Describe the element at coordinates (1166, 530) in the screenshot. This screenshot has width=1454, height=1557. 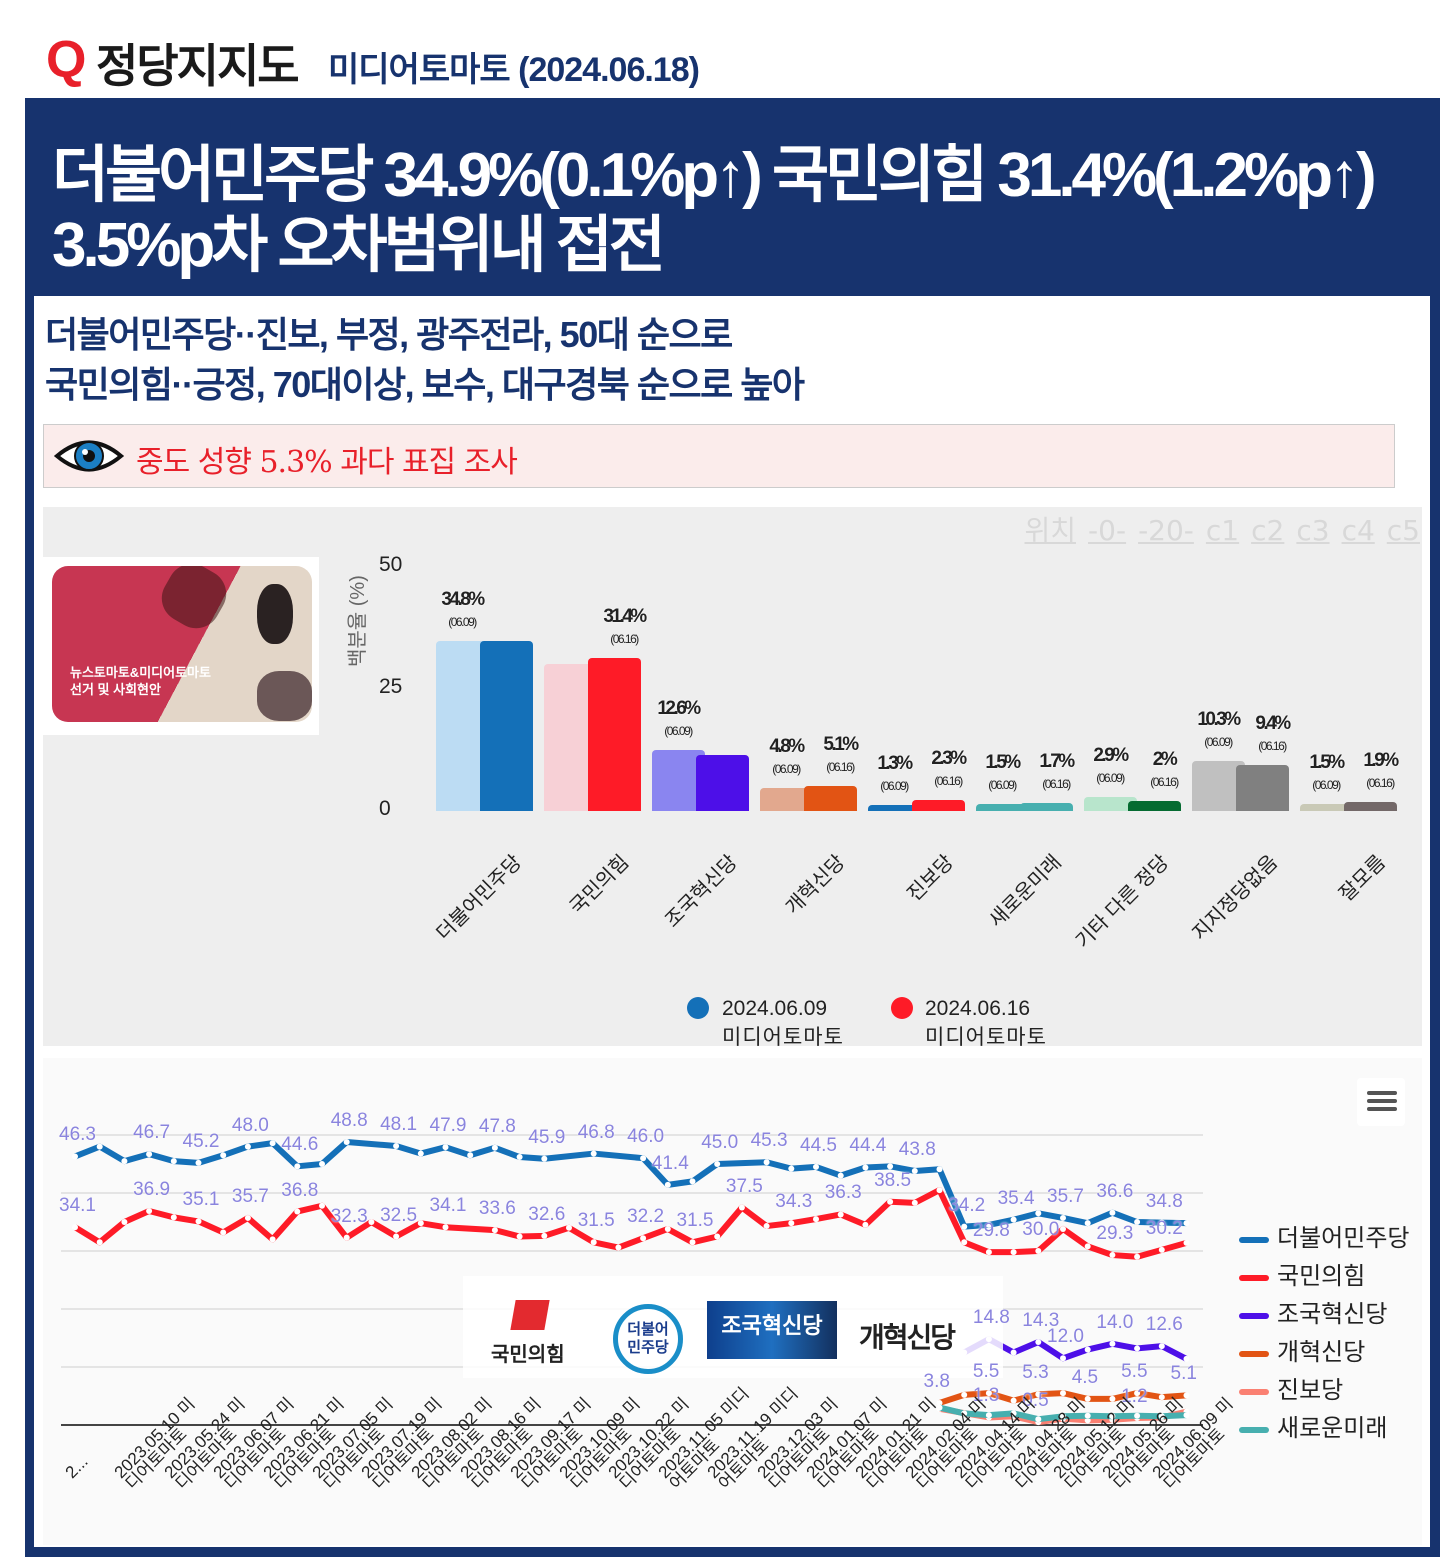
I see `link-20: -20-` at that location.